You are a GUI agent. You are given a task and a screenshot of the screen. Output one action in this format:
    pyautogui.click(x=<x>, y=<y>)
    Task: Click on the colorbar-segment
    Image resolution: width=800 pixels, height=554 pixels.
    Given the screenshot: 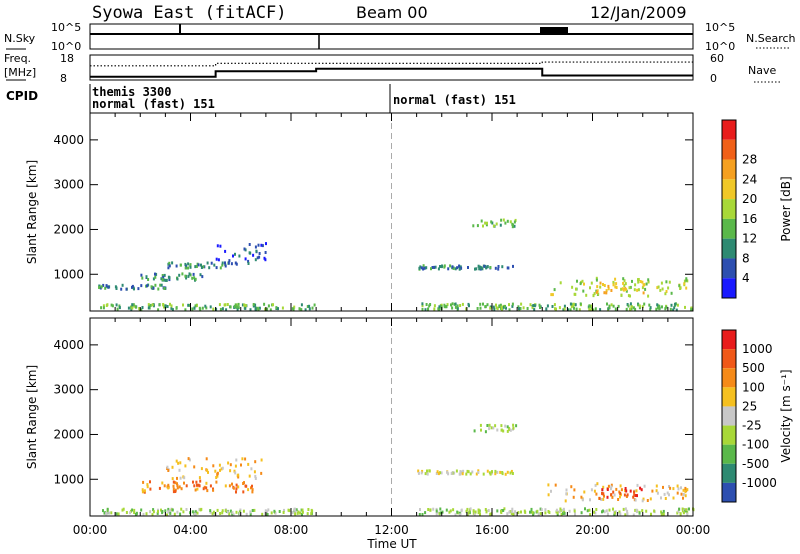 What is the action you would take?
    pyautogui.click(x=729, y=454)
    